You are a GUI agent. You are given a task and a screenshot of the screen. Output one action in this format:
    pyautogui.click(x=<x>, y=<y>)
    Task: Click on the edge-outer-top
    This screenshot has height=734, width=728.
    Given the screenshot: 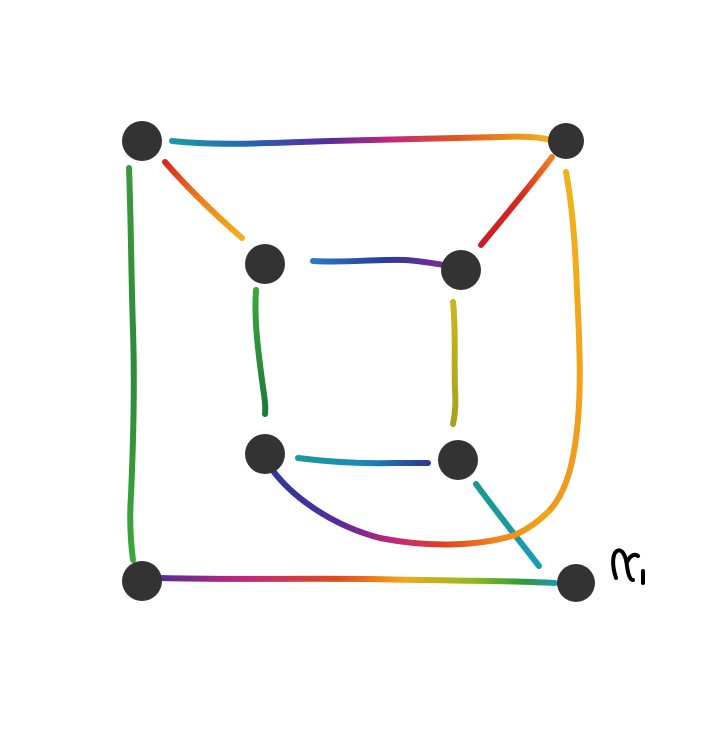 What is the action you would take?
    pyautogui.click(x=361, y=140)
    